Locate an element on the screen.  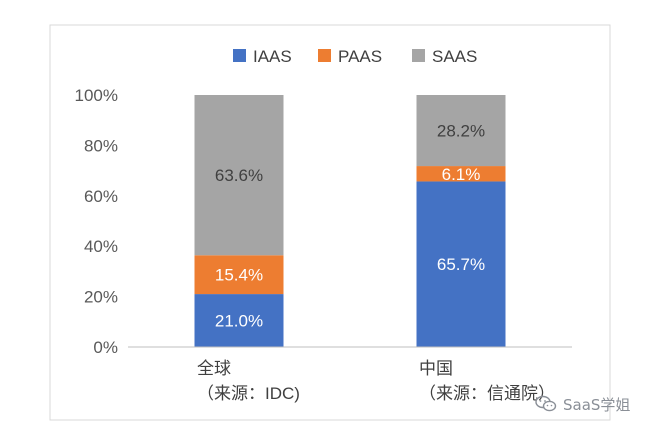
data-label: 65.7% is located at coordinates (461, 264).